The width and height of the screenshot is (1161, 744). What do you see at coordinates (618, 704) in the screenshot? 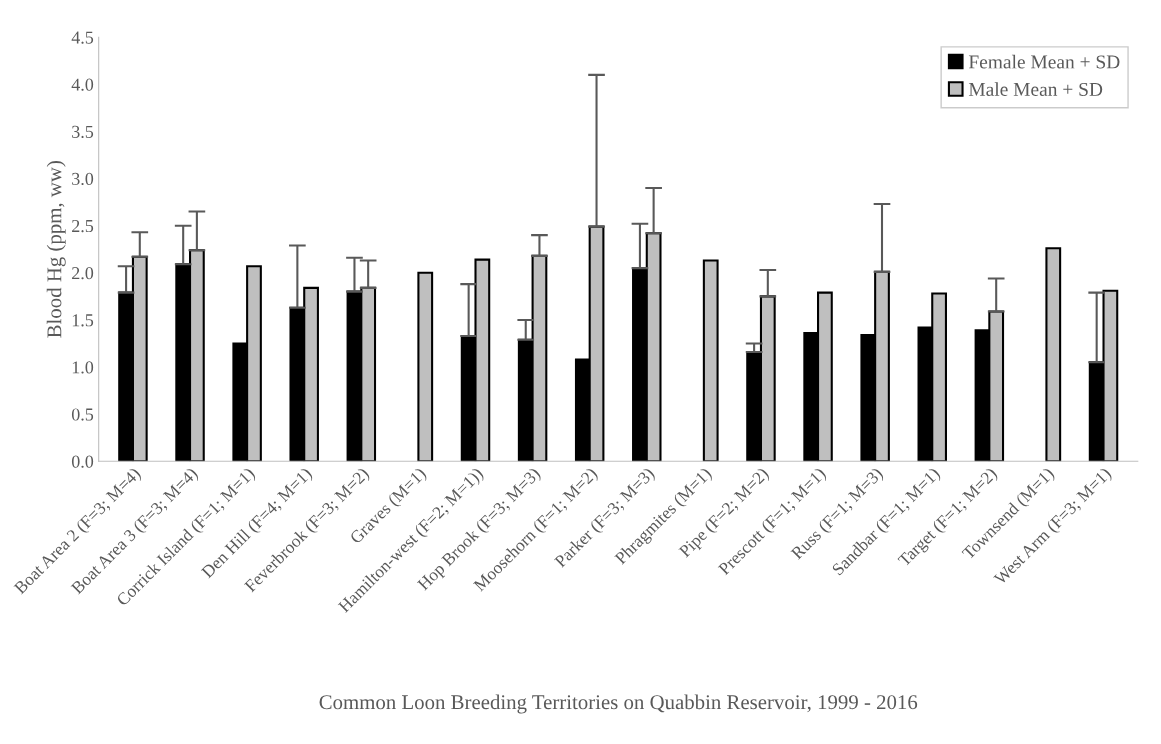
I see `x-axis-title: Common Loon Breeding Territories on Quabbin Reservoir, 1999 - 2016` at bounding box center [618, 704].